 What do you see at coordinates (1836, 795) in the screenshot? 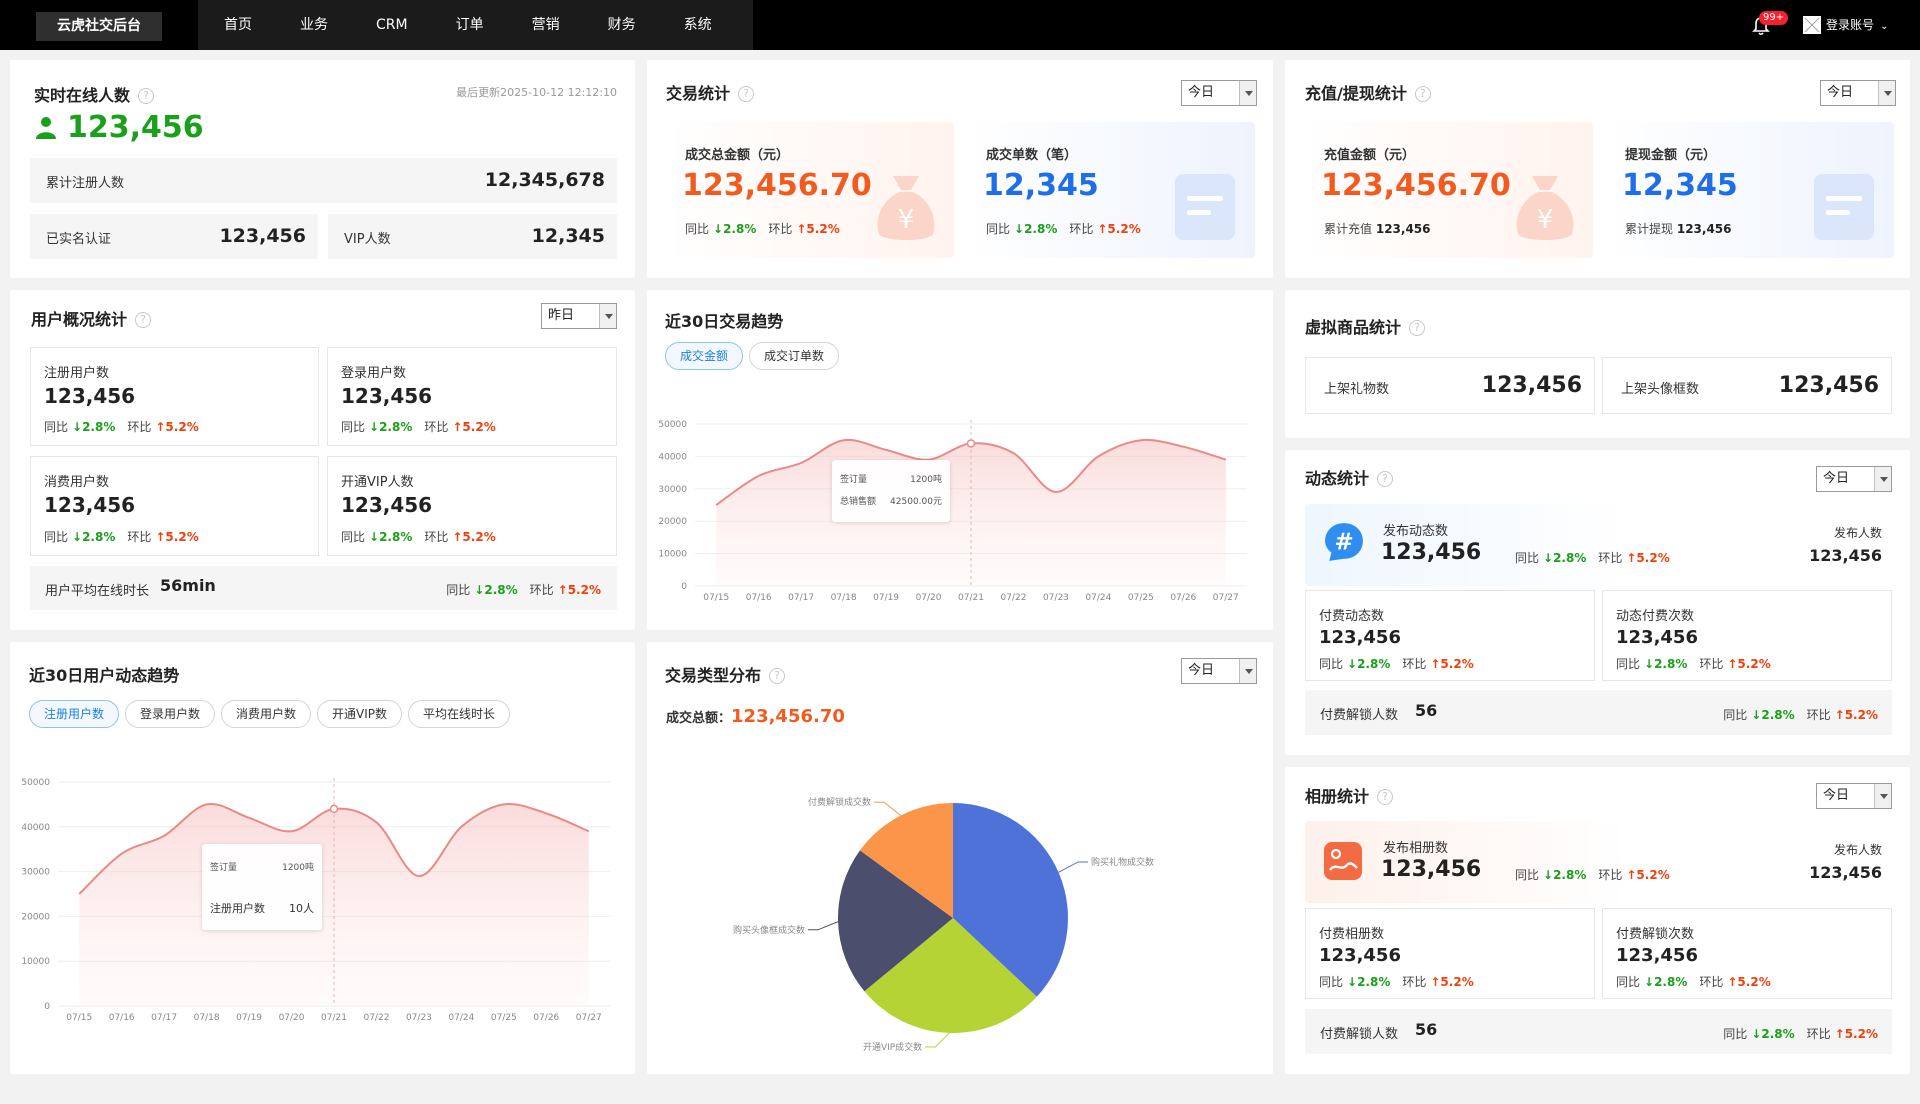
I see `album-period-value: 今日` at bounding box center [1836, 795].